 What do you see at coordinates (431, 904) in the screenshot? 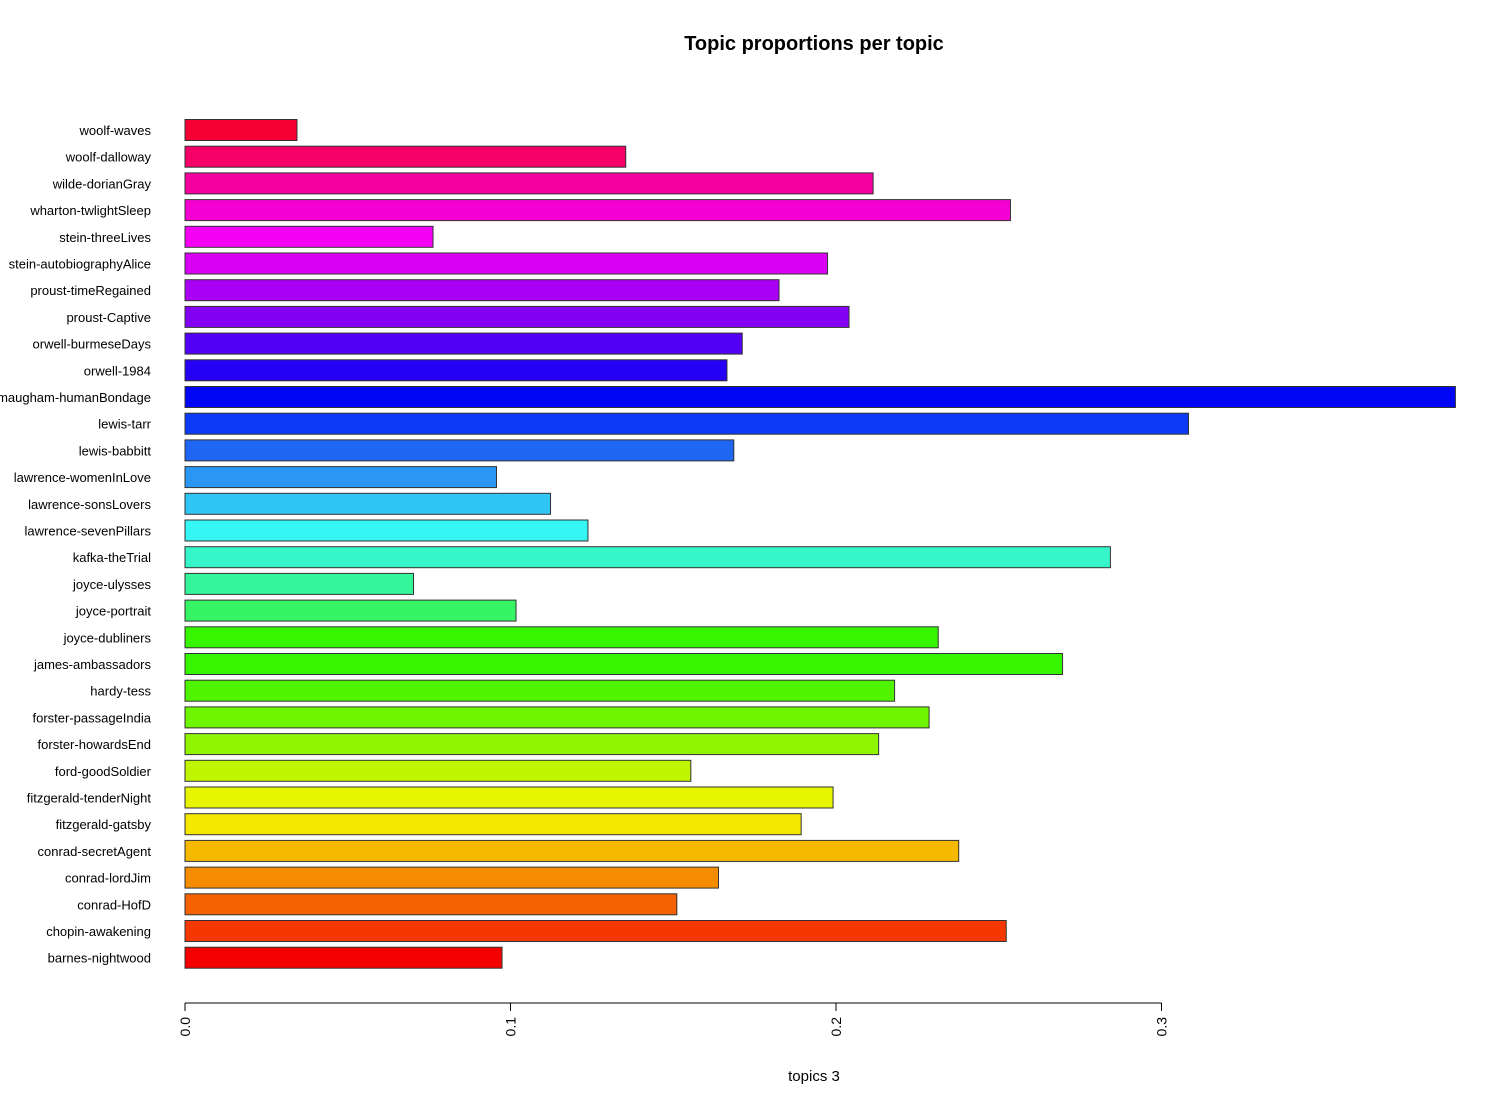
I see `bar-conrad-HofD` at bounding box center [431, 904].